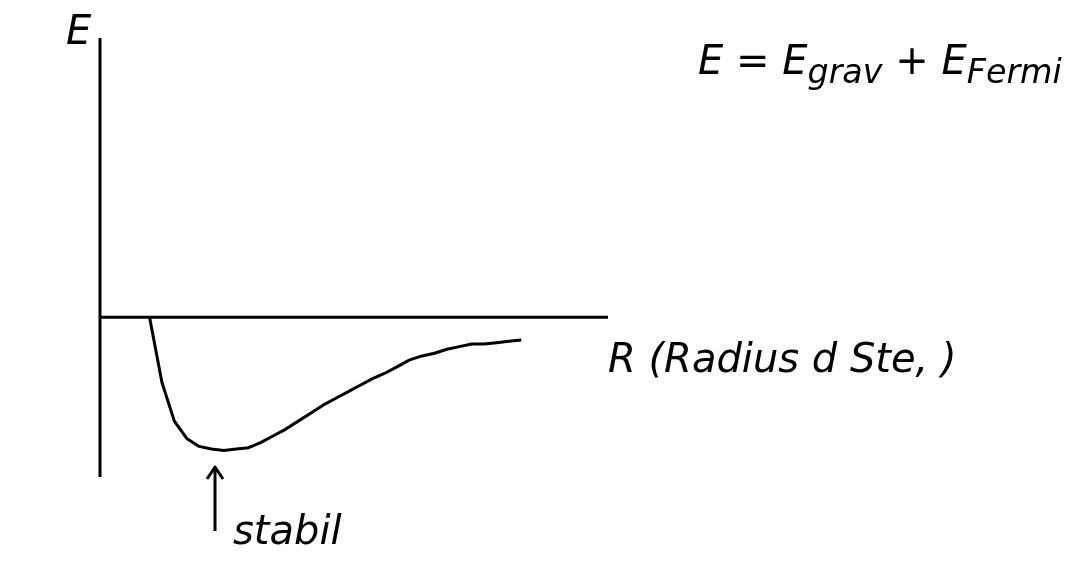 This screenshot has width=1083, height=569. Describe the element at coordinates (79, 30) in the screenshot. I see `text: E` at that location.